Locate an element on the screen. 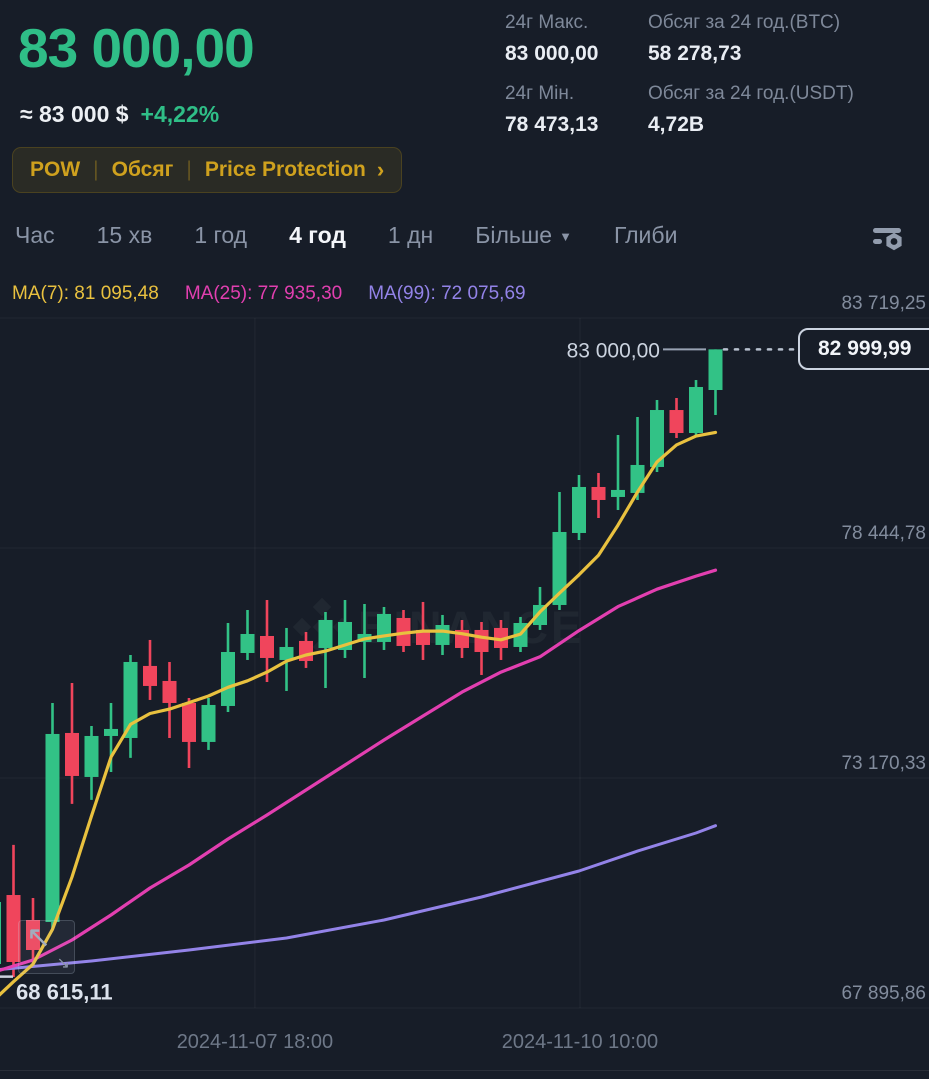  tag-volume: Обсяг is located at coordinates (142, 169).